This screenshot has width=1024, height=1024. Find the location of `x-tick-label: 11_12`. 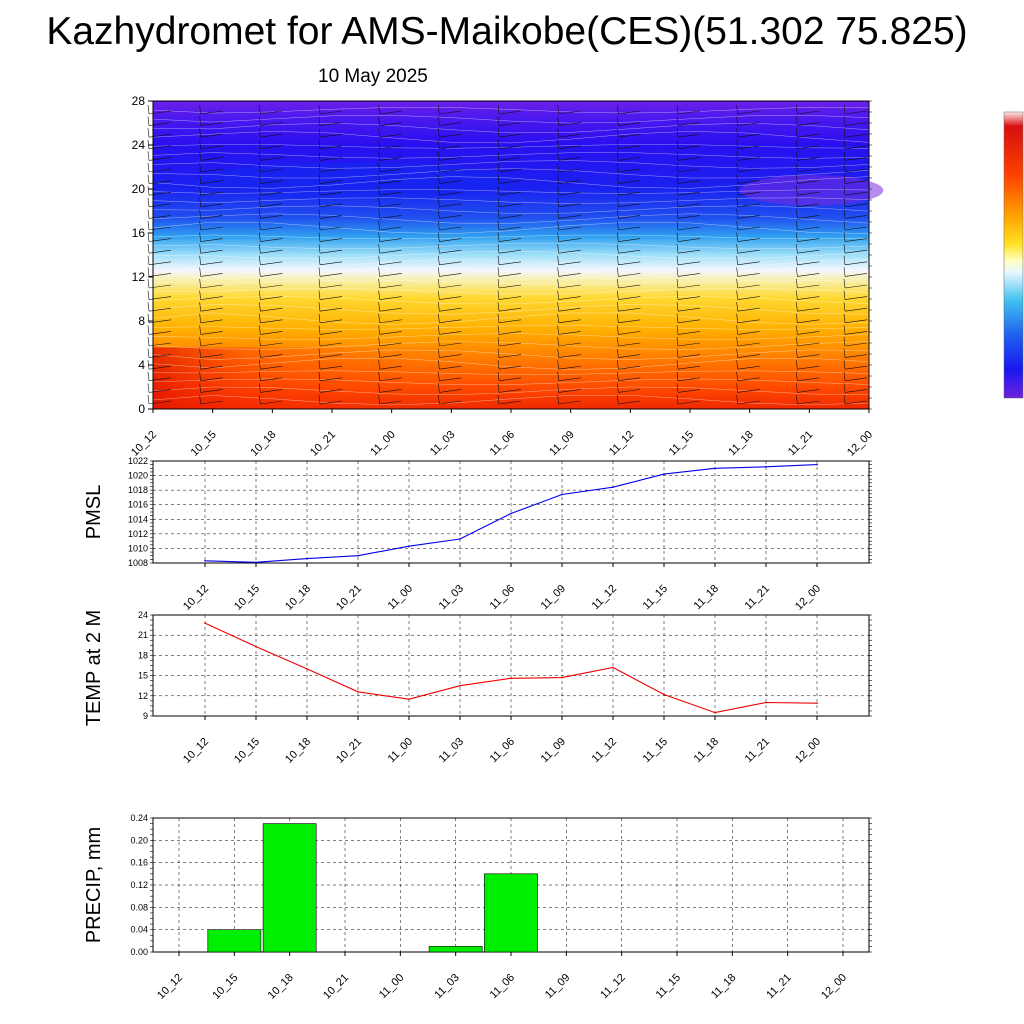

x-tick-label: 11_12 is located at coordinates (605, 598).